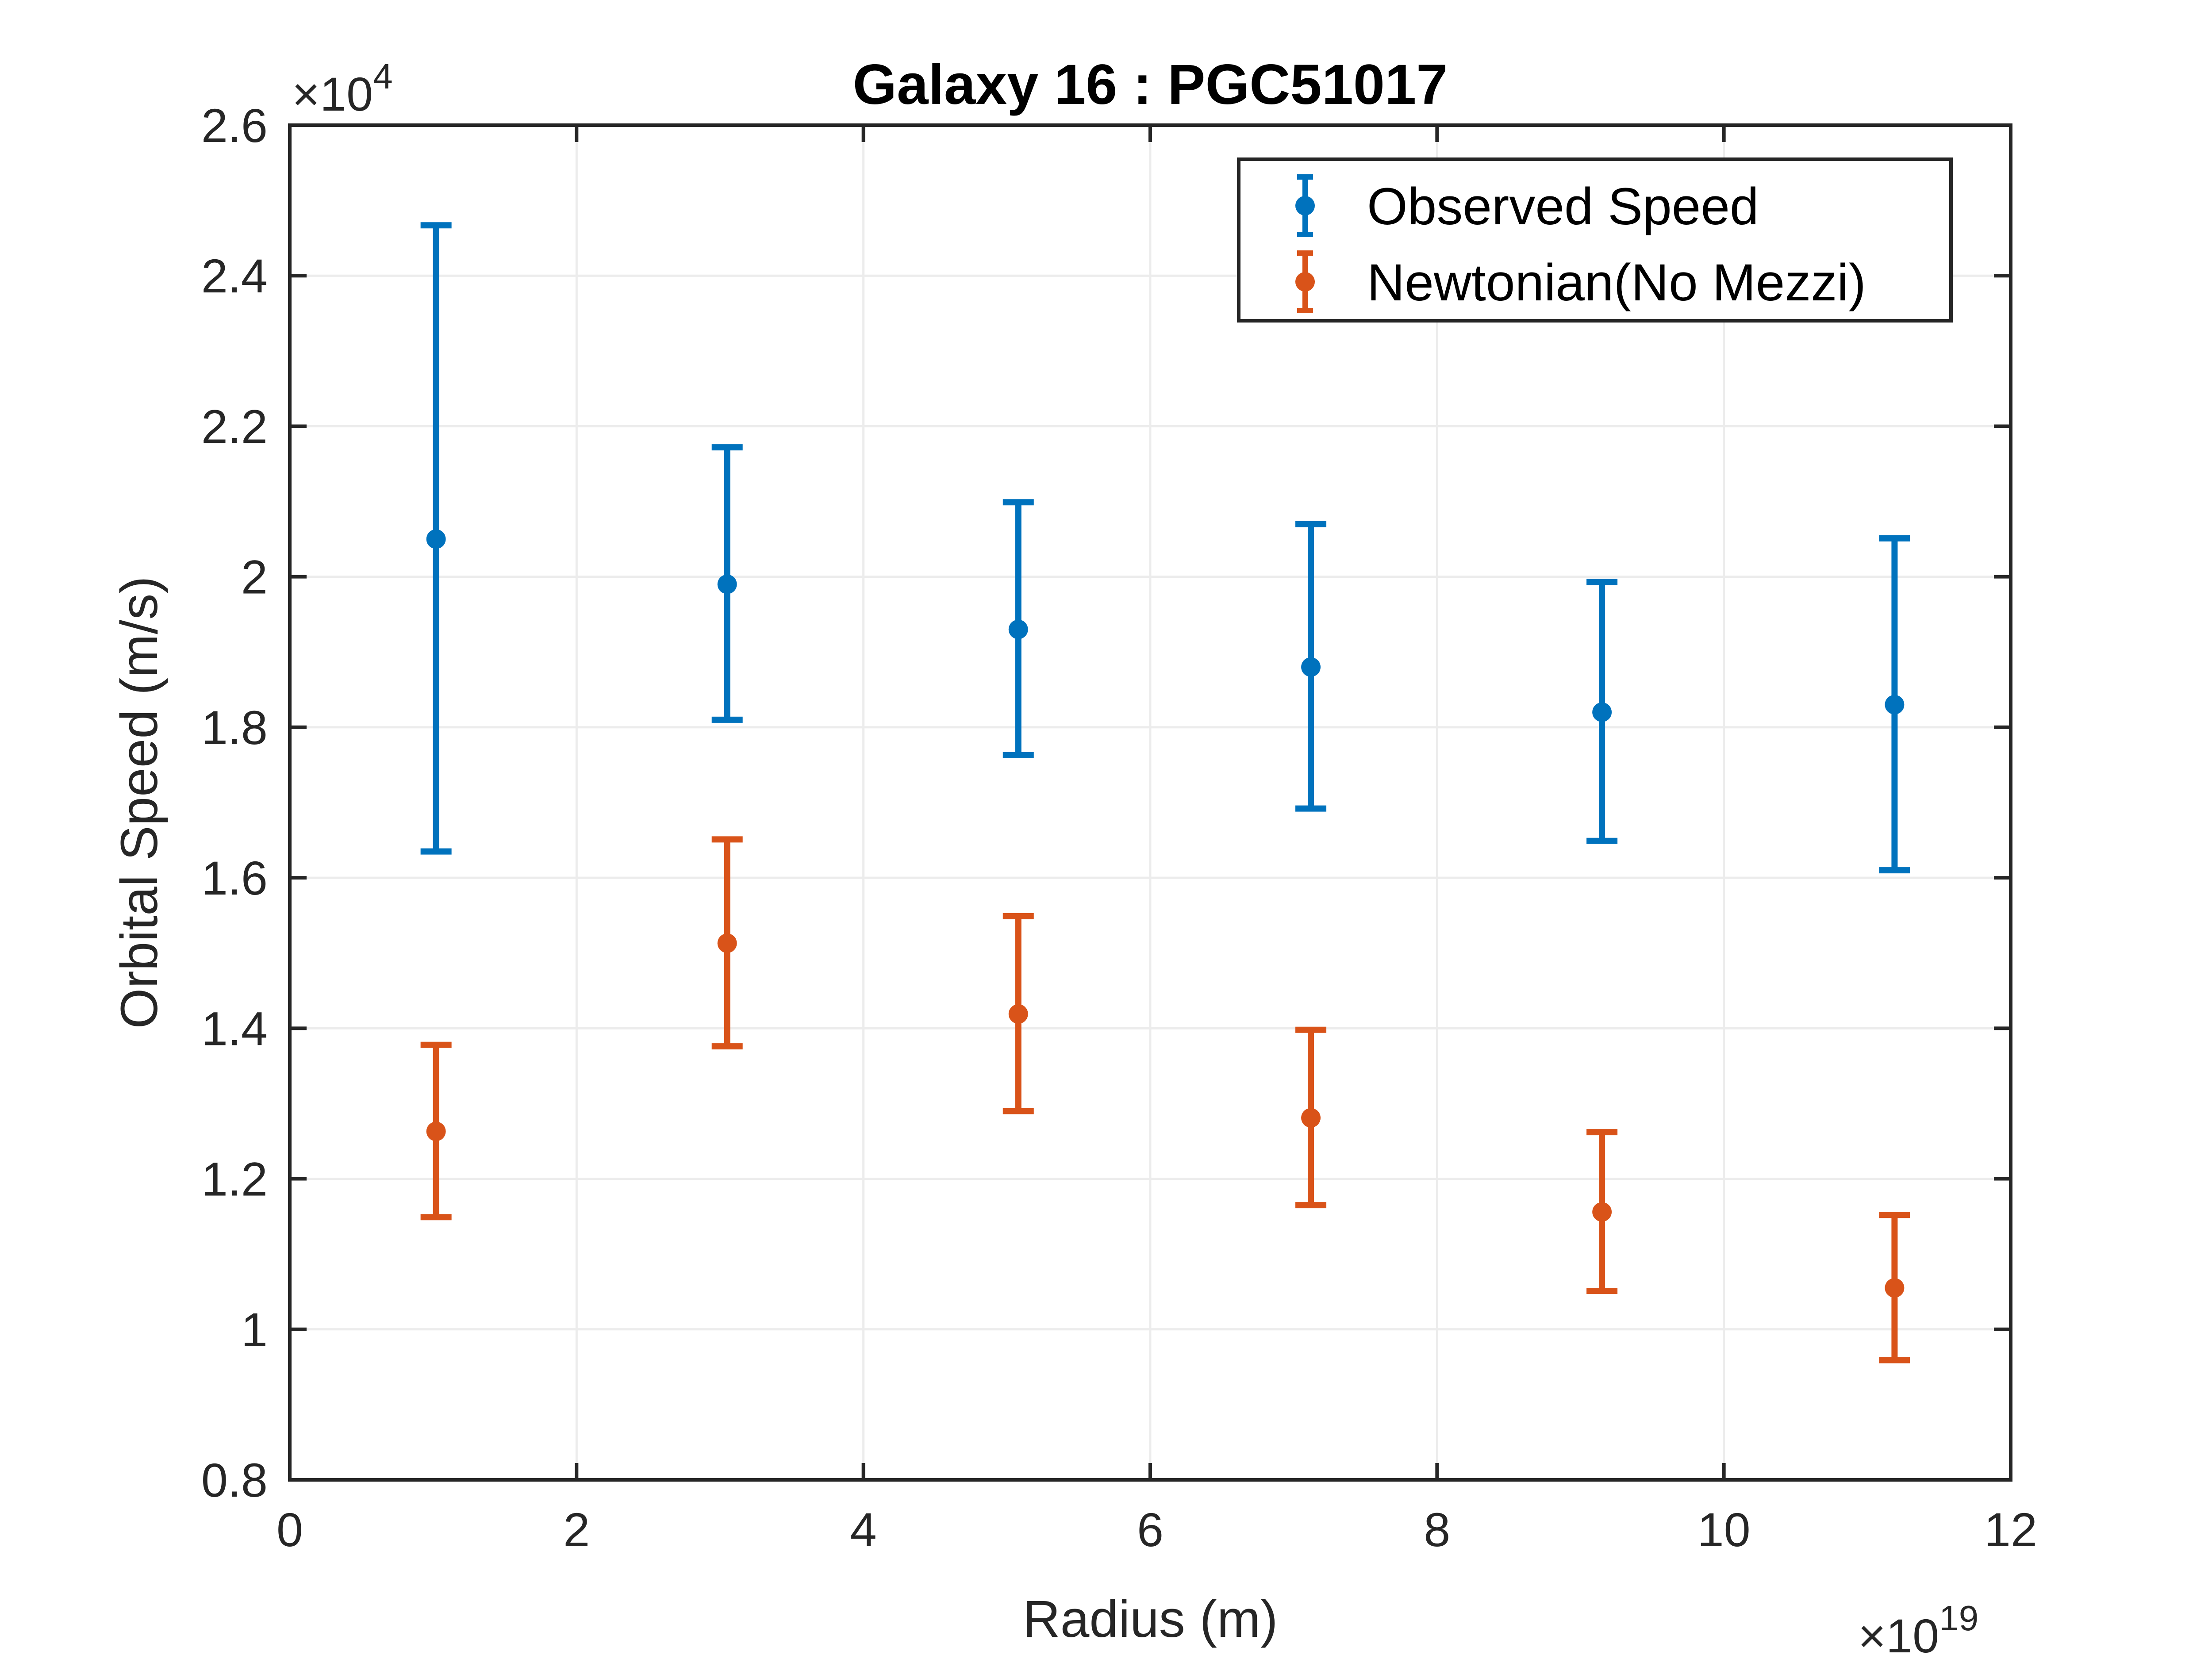  What do you see at coordinates (1151, 1619) in the screenshot?
I see `x-axis-label: Radius (m)` at bounding box center [1151, 1619].